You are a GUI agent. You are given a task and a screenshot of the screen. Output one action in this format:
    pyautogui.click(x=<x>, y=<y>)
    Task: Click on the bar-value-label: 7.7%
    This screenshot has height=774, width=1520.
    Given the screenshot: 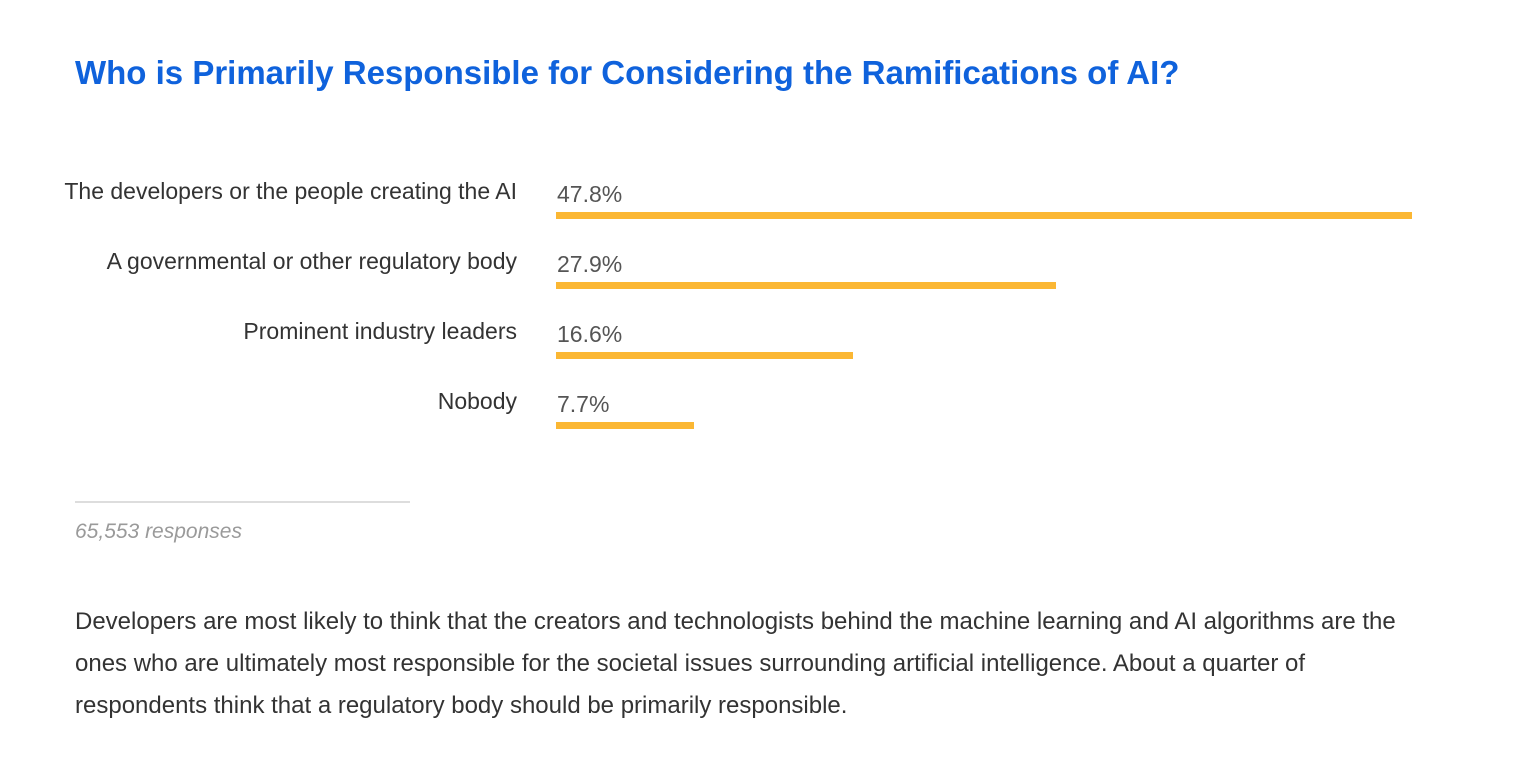 What is the action you would take?
    pyautogui.click(x=583, y=404)
    